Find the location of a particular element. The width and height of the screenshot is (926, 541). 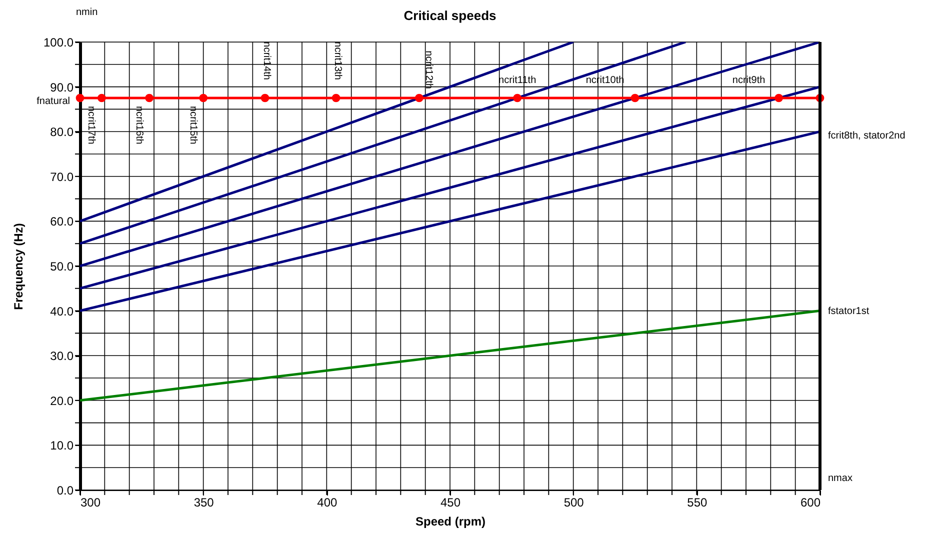

y-tick-label: 20.0 is located at coordinates (62, 401).